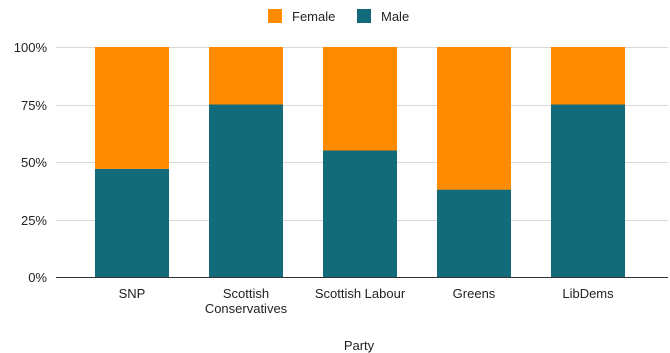 The width and height of the screenshot is (670, 353). What do you see at coordinates (474, 293) in the screenshot?
I see `x-tick-label: Greens` at bounding box center [474, 293].